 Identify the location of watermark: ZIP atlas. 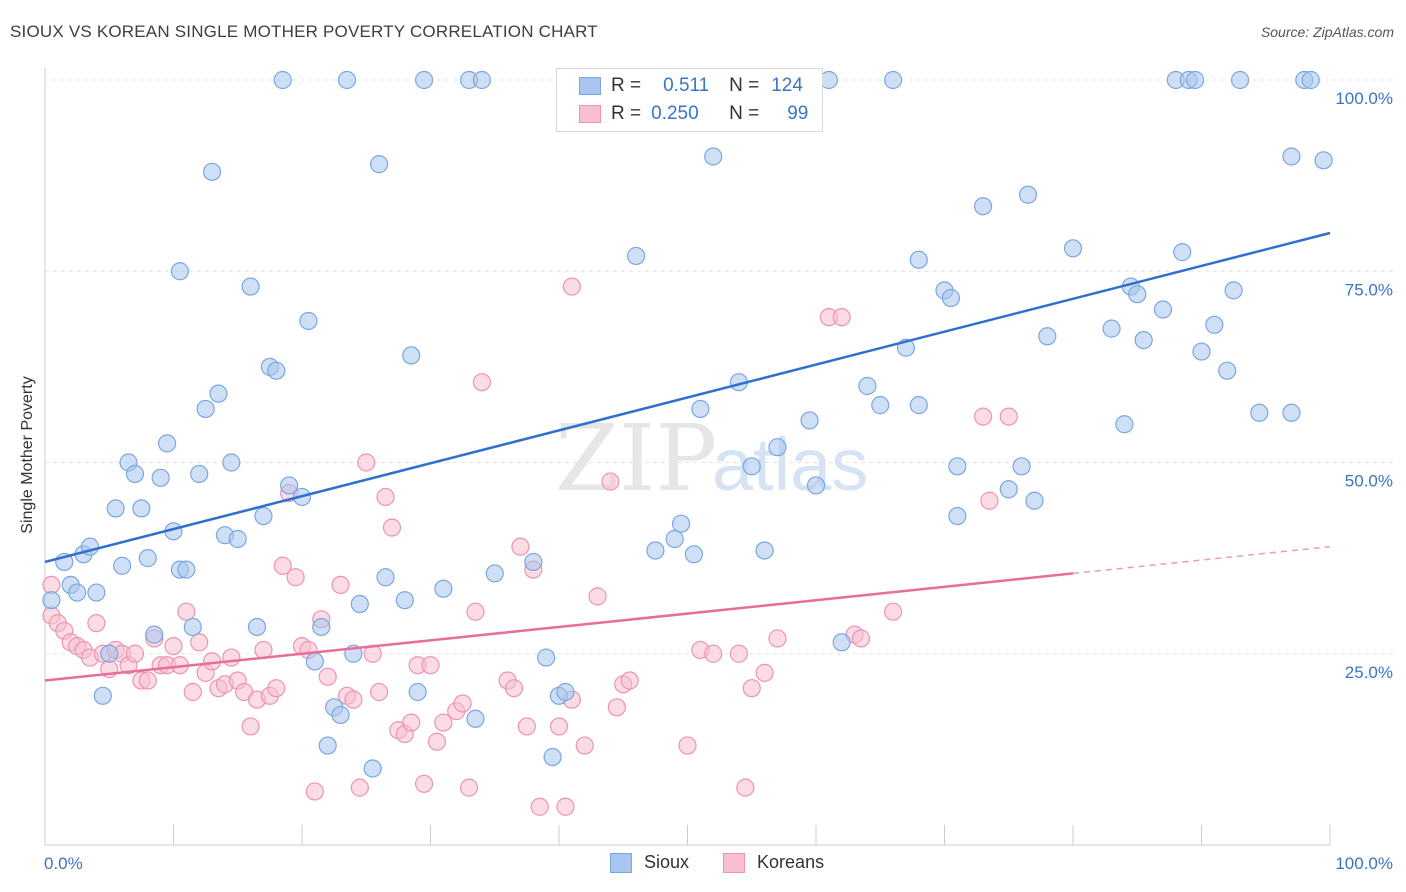
(711, 458).